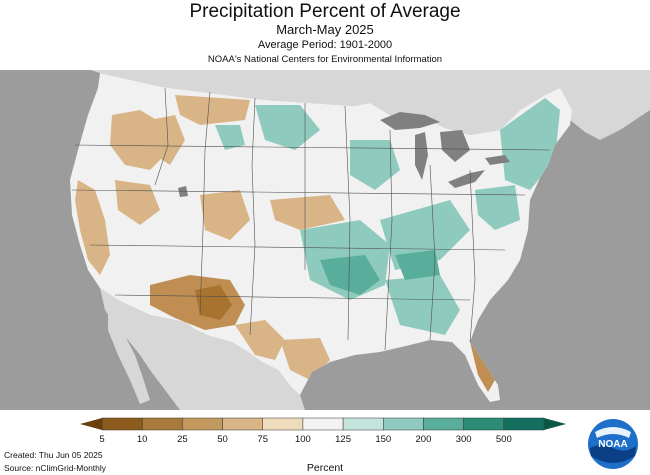 The width and height of the screenshot is (650, 475). Describe the element at coordinates (55, 468) in the screenshot. I see `data-source: Source: nClimGrid-Monthly` at that location.